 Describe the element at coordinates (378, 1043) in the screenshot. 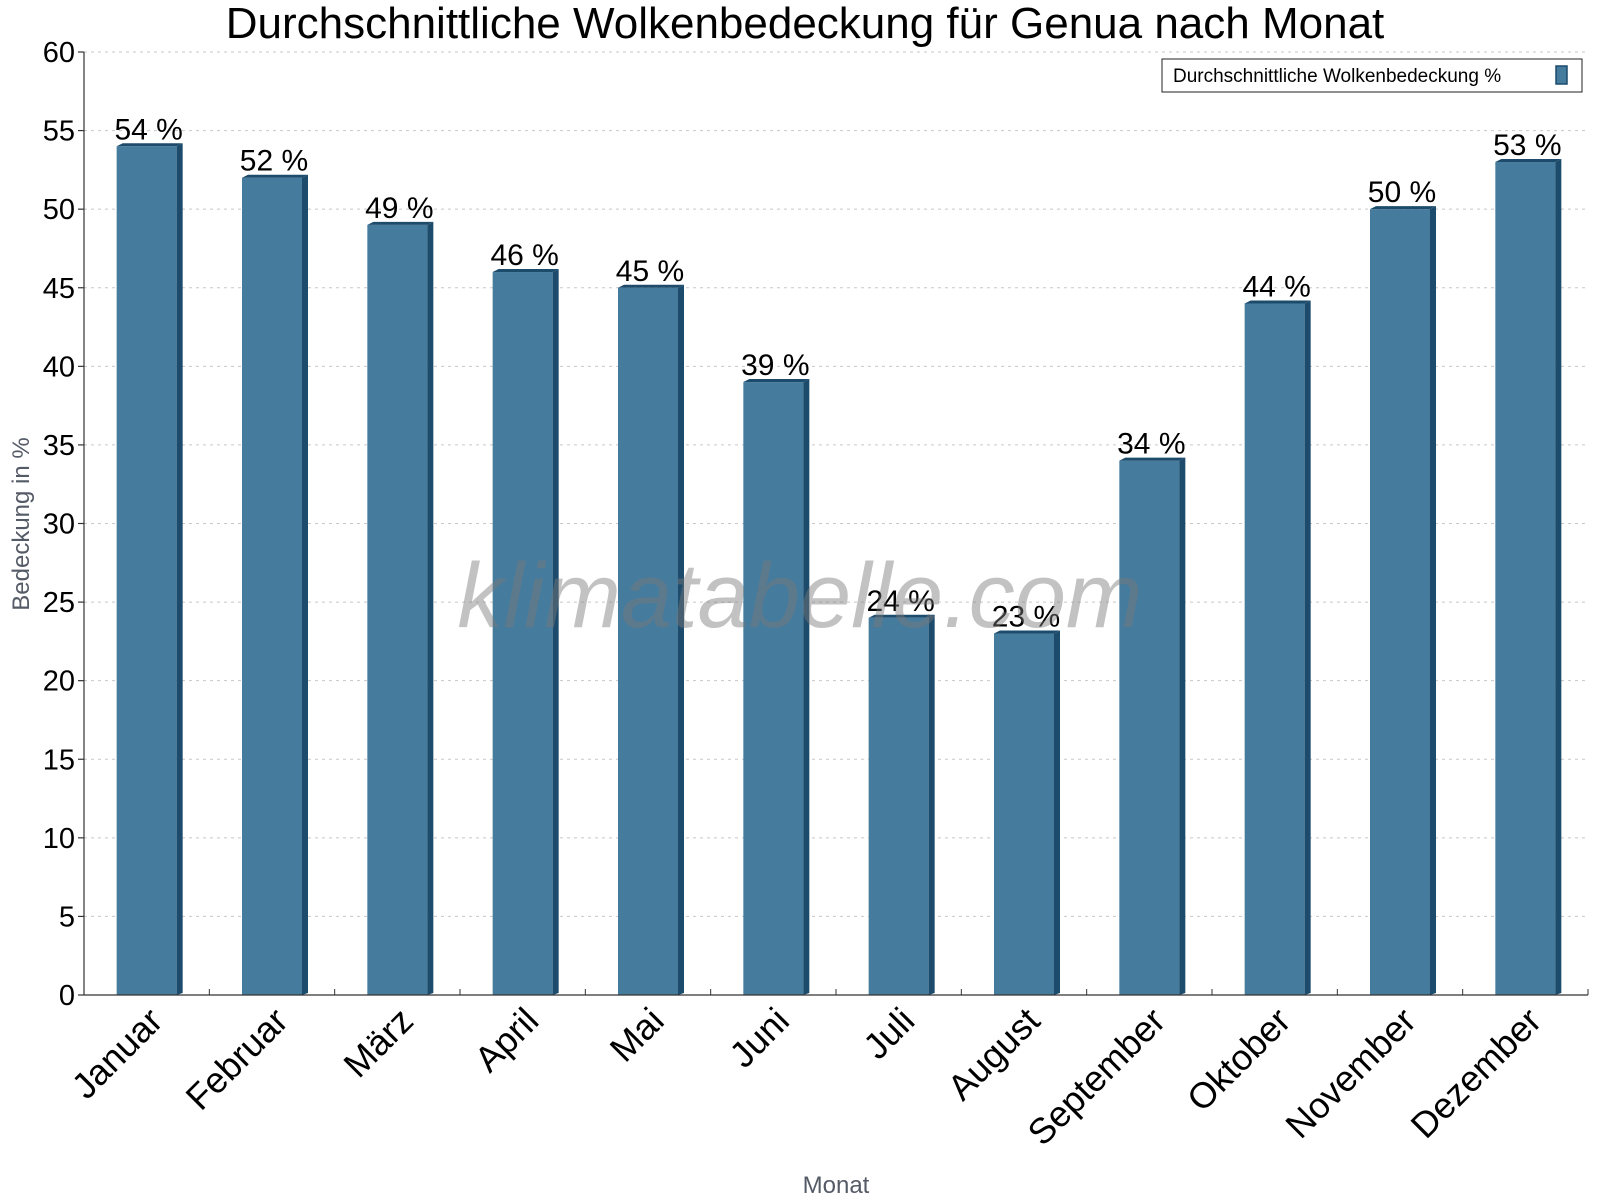

I see `x-tick-label: März` at that location.